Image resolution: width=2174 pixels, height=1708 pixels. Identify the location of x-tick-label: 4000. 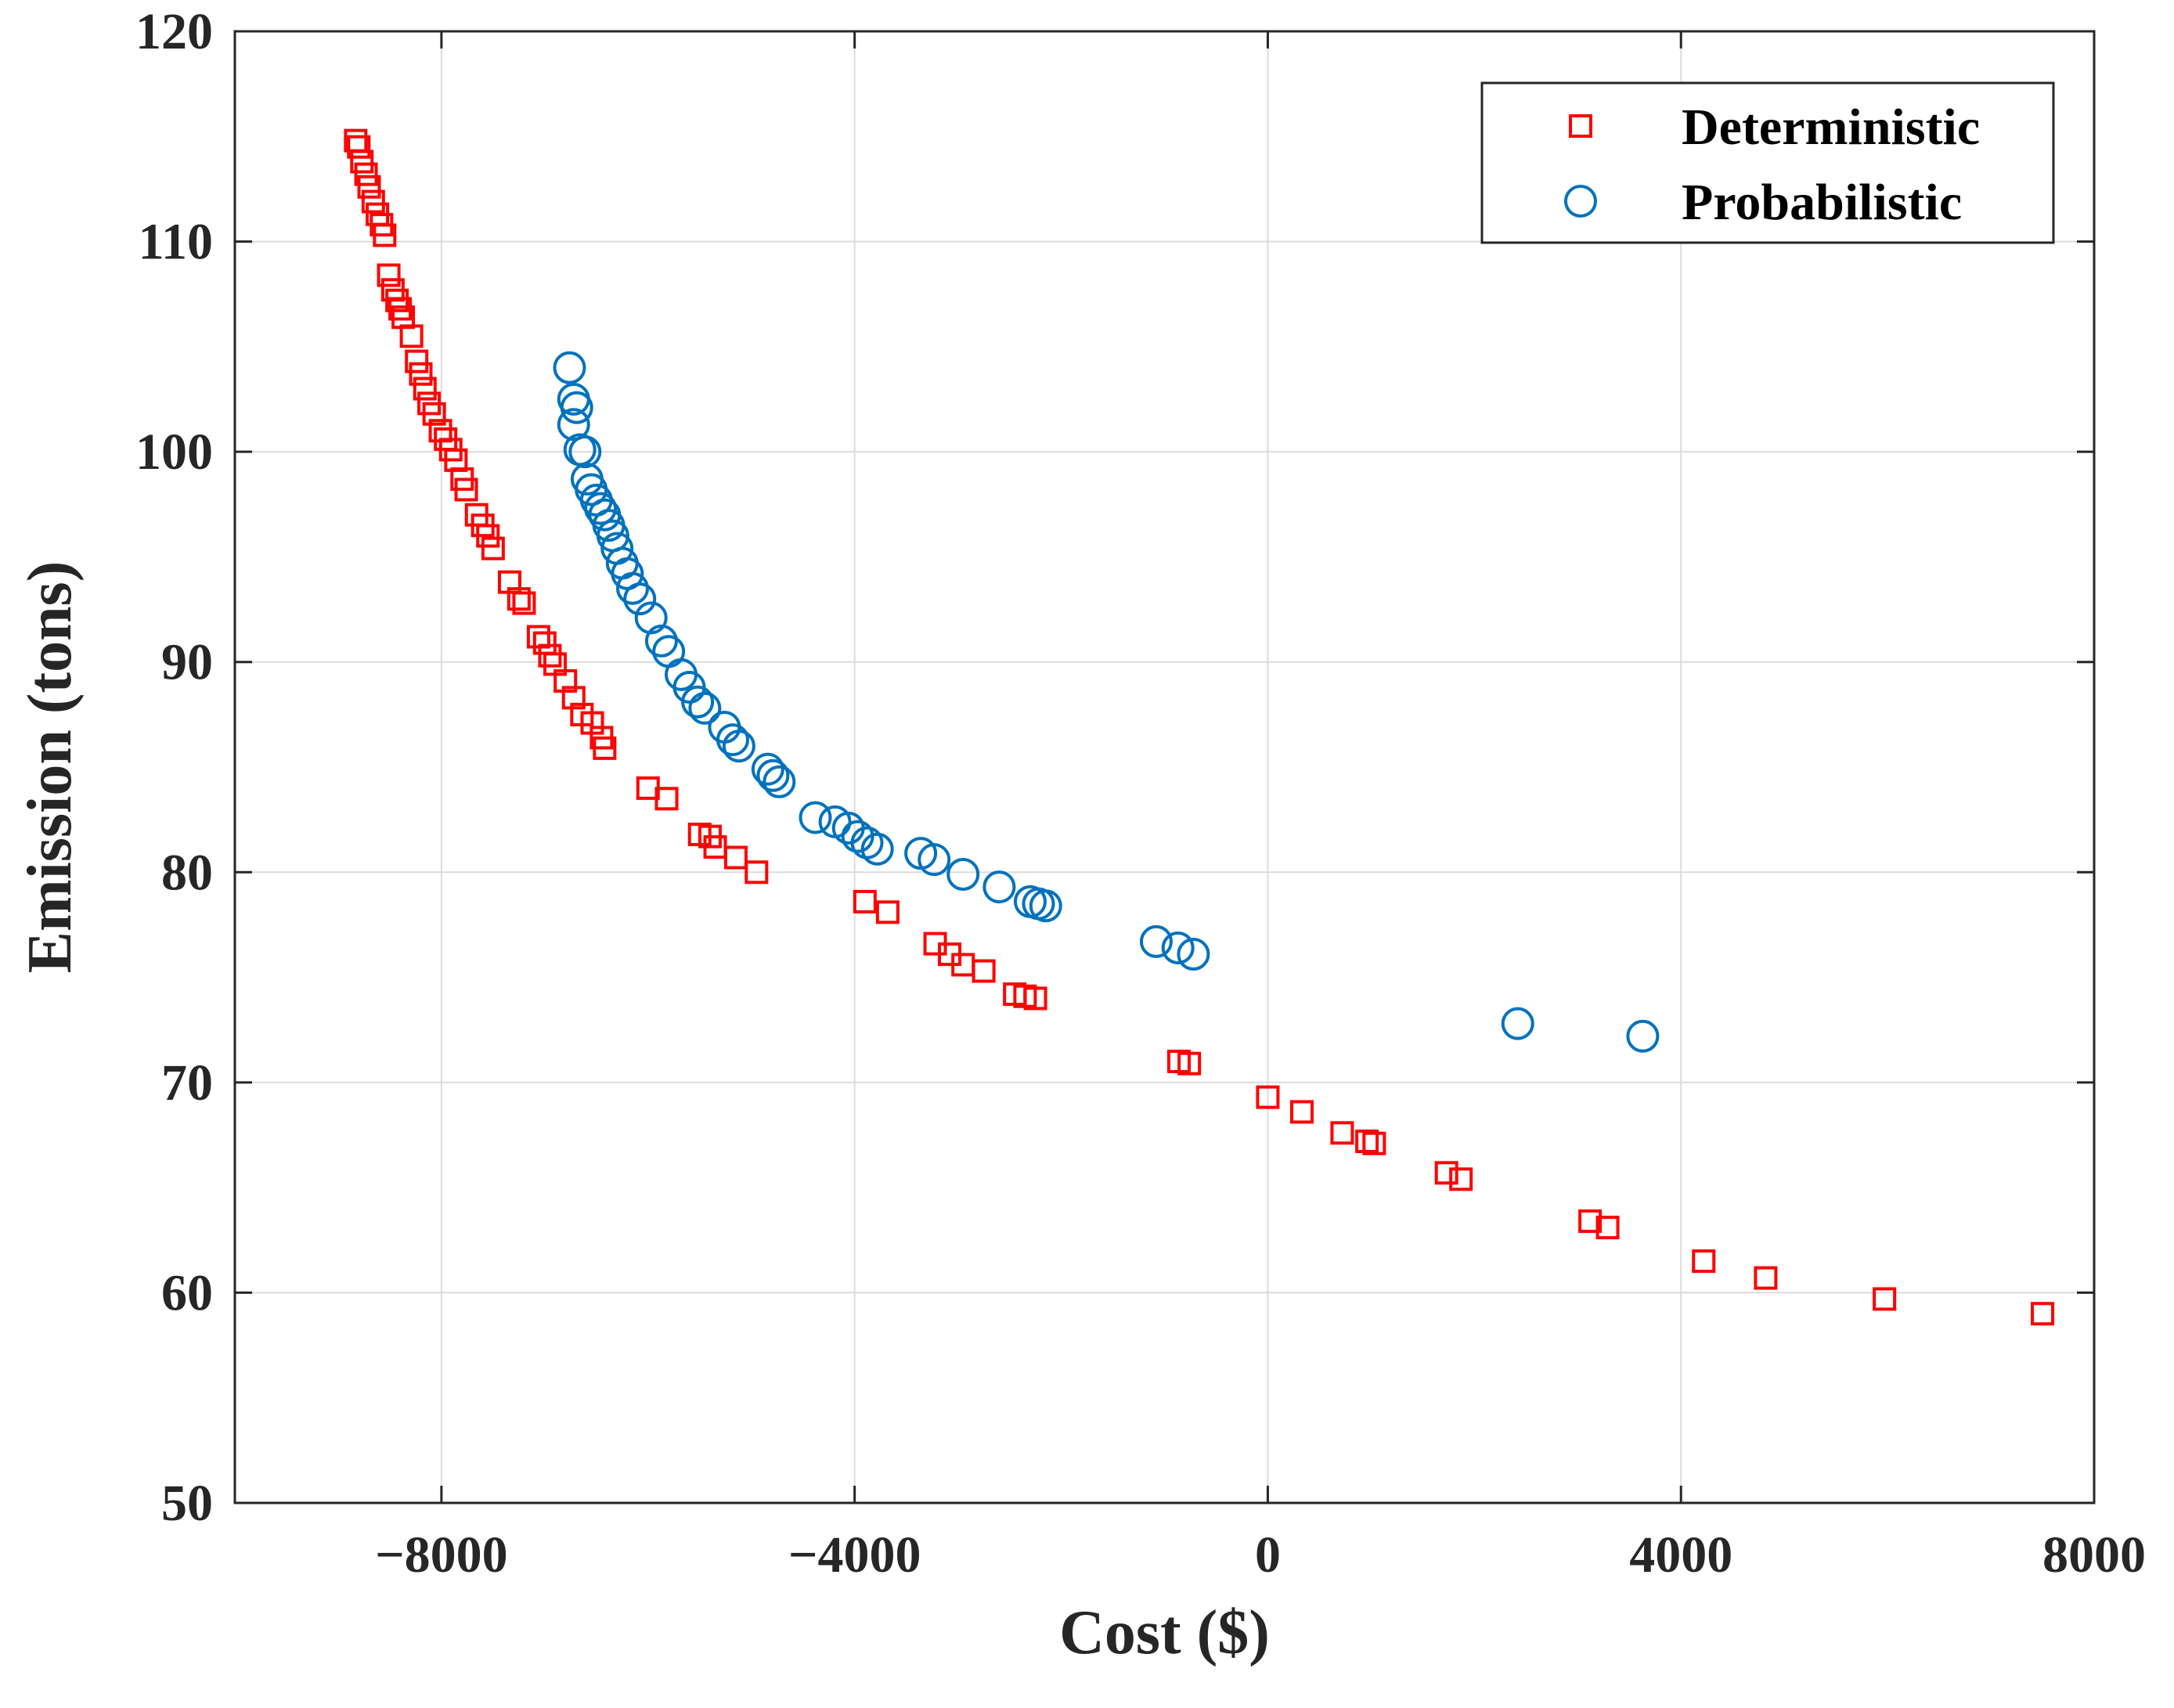
(1680, 1555).